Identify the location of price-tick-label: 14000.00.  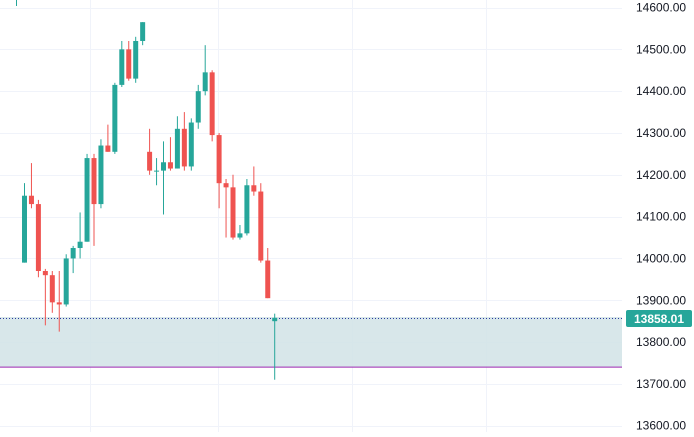
(661, 258).